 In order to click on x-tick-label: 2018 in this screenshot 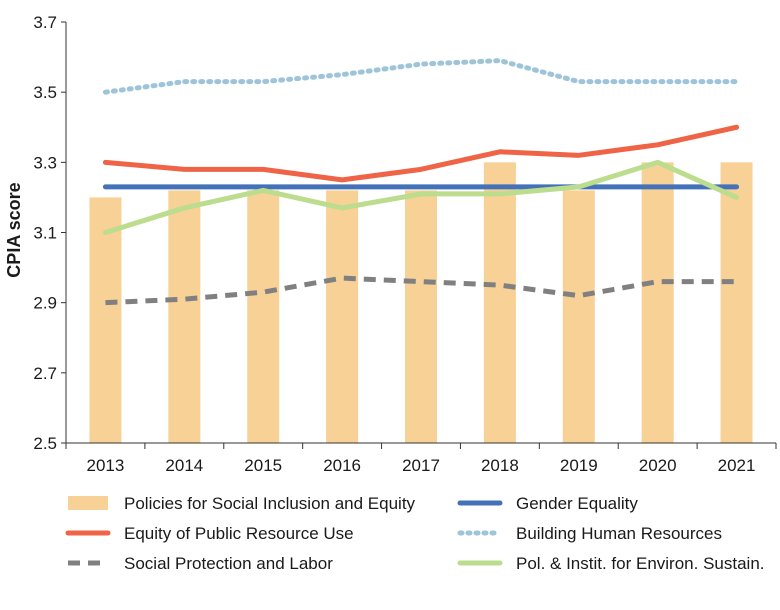, I will do `click(500, 465)`.